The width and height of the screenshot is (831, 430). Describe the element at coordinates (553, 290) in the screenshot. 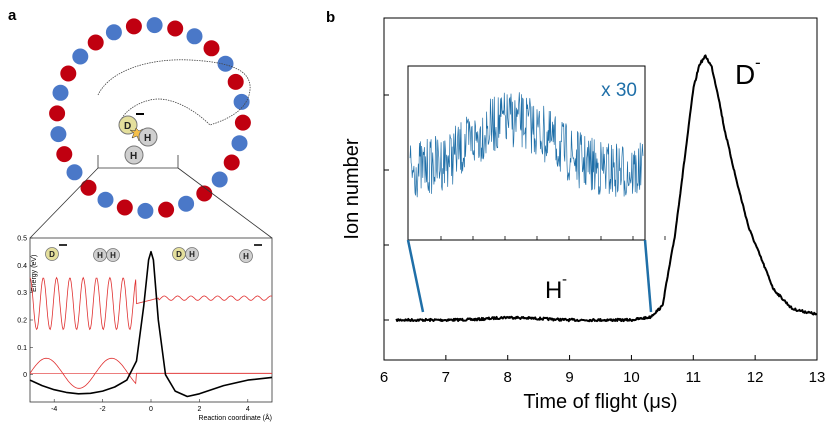

I see `peak-h-label: H` at that location.